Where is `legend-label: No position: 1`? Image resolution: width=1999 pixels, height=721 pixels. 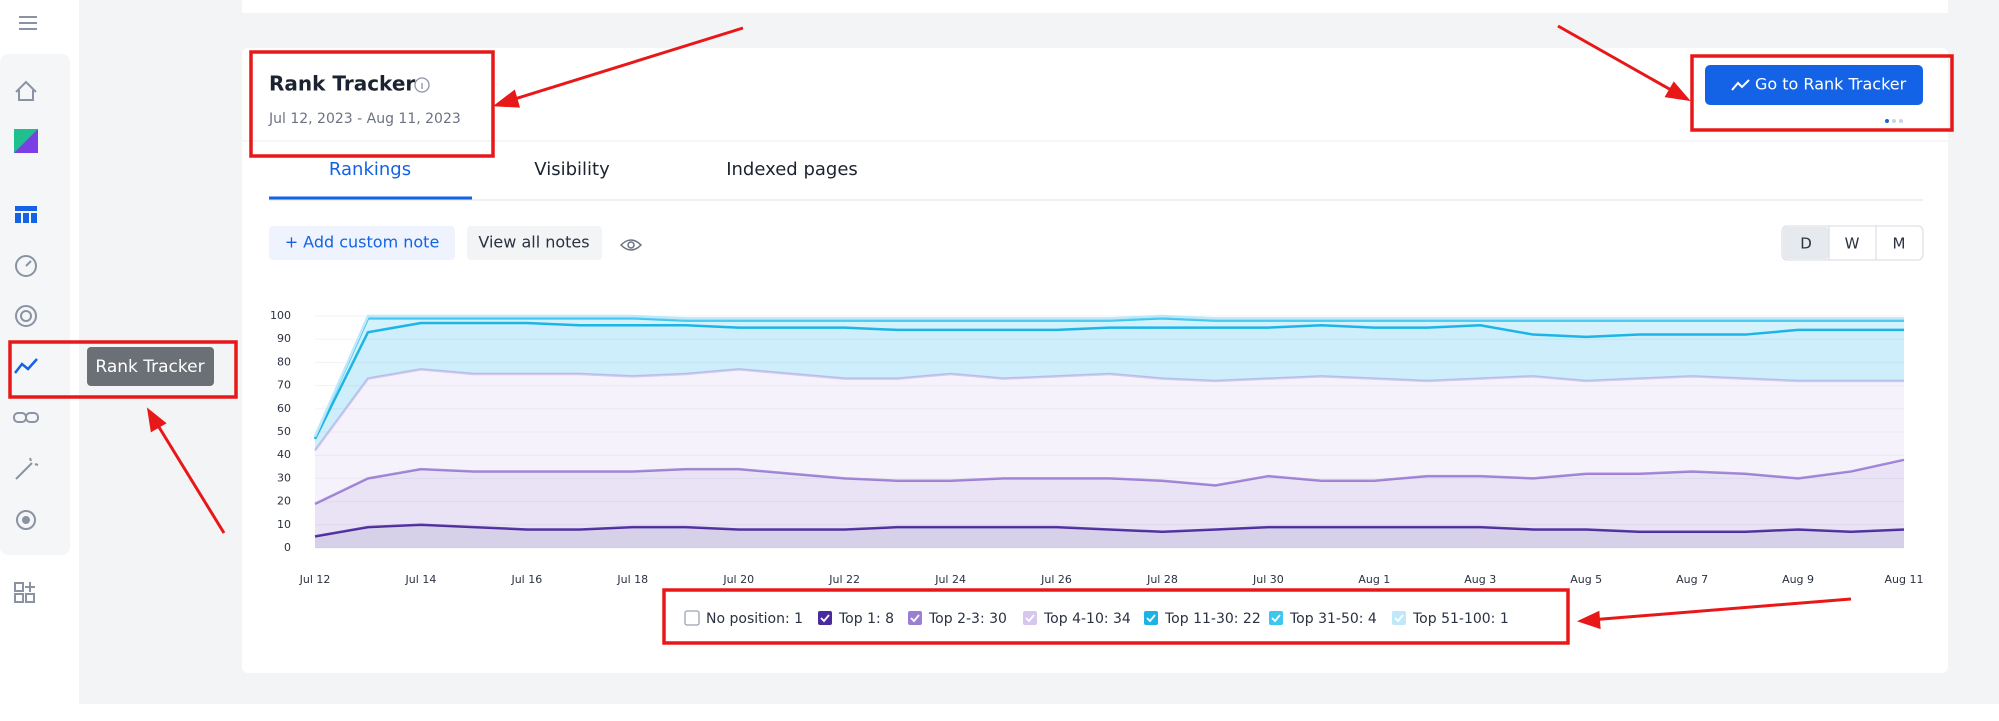 legend-label: No position: 1 is located at coordinates (754, 619).